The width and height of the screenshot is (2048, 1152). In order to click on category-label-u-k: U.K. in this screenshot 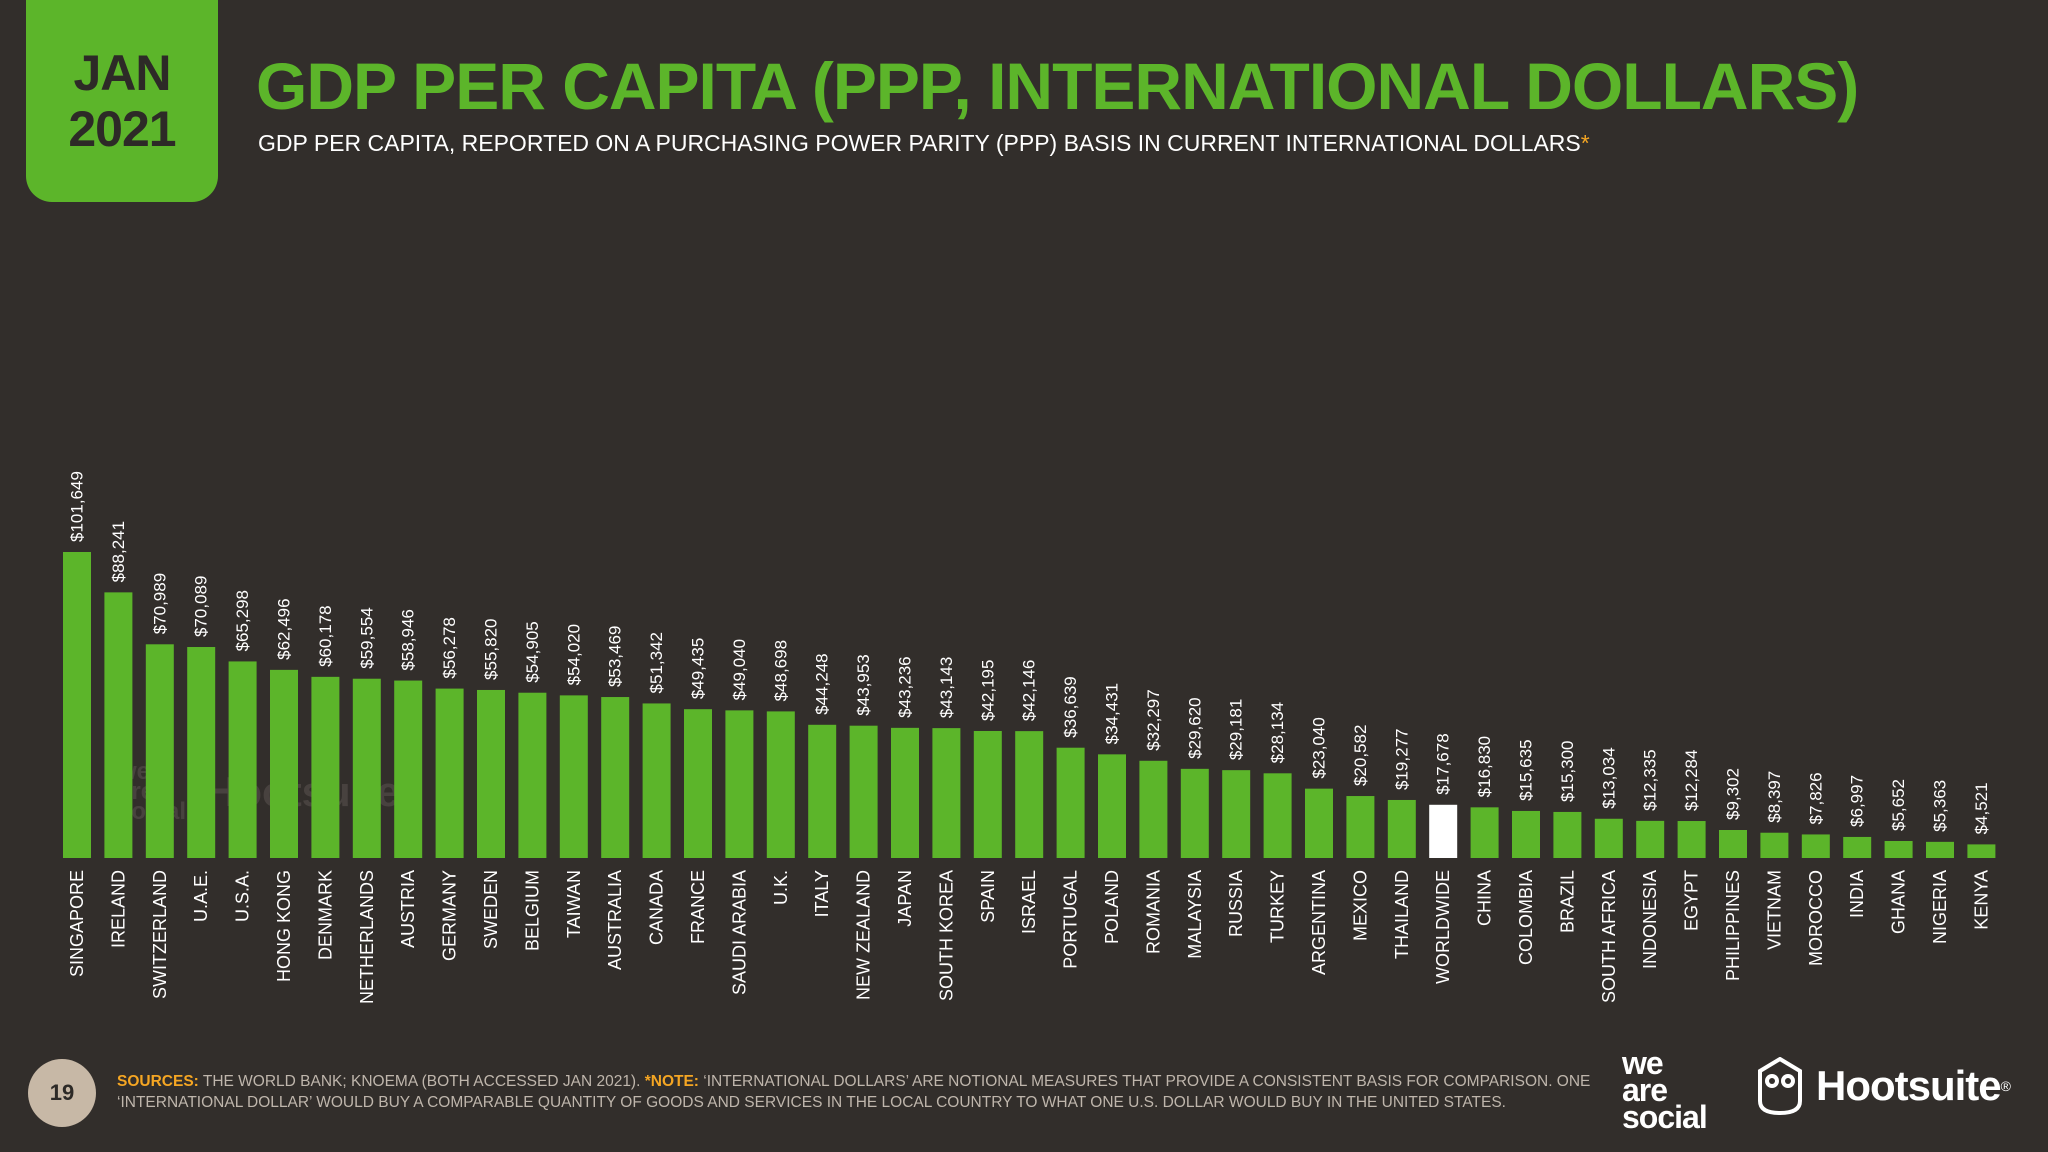, I will do `click(781, 887)`.